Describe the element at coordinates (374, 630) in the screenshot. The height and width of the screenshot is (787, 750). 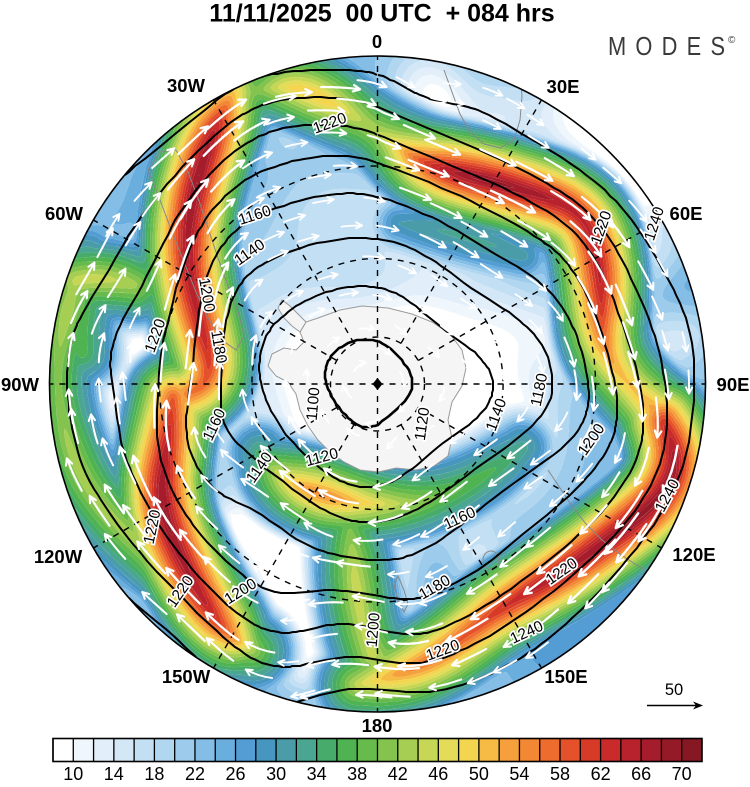
I see `svg-text: 1200` at that location.